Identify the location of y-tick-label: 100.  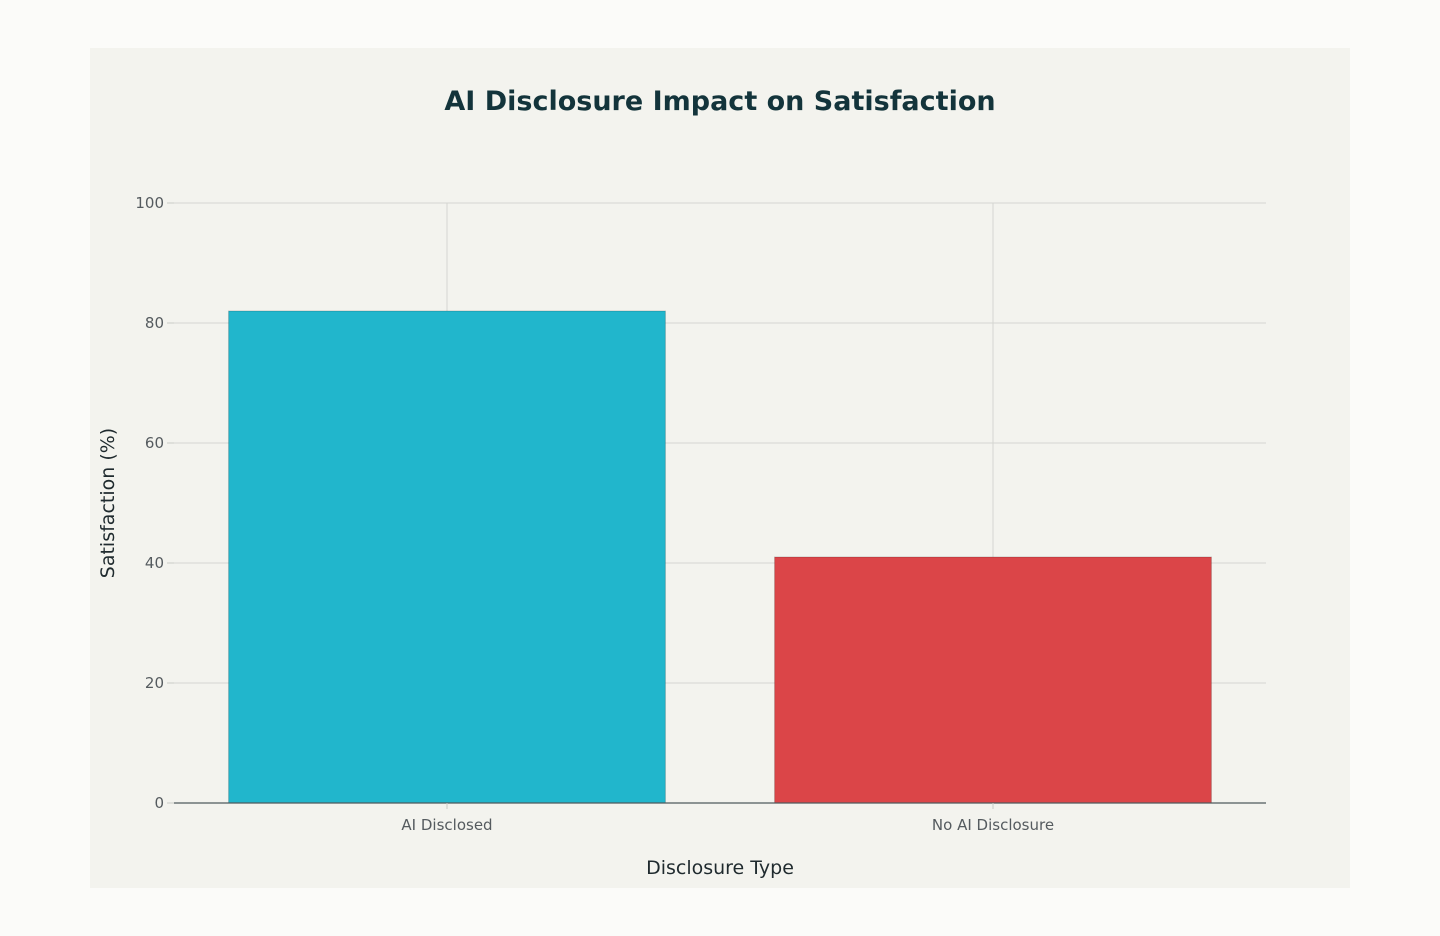
(149, 203).